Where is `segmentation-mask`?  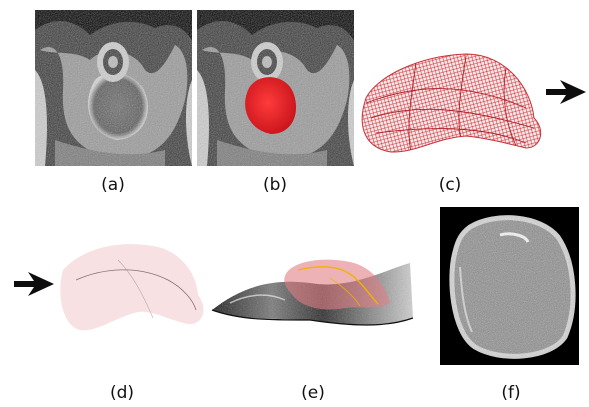
segmentation-mask is located at coordinates (271, 105).